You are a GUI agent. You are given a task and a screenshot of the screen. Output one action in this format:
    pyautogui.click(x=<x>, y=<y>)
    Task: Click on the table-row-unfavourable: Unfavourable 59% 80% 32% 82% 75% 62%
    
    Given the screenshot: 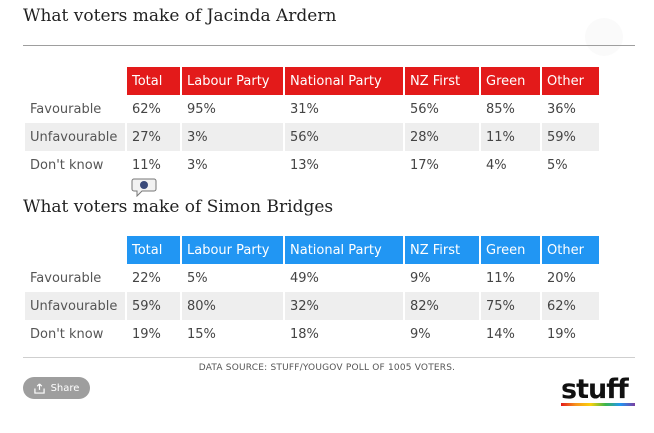 What is the action you would take?
    pyautogui.click(x=312, y=306)
    